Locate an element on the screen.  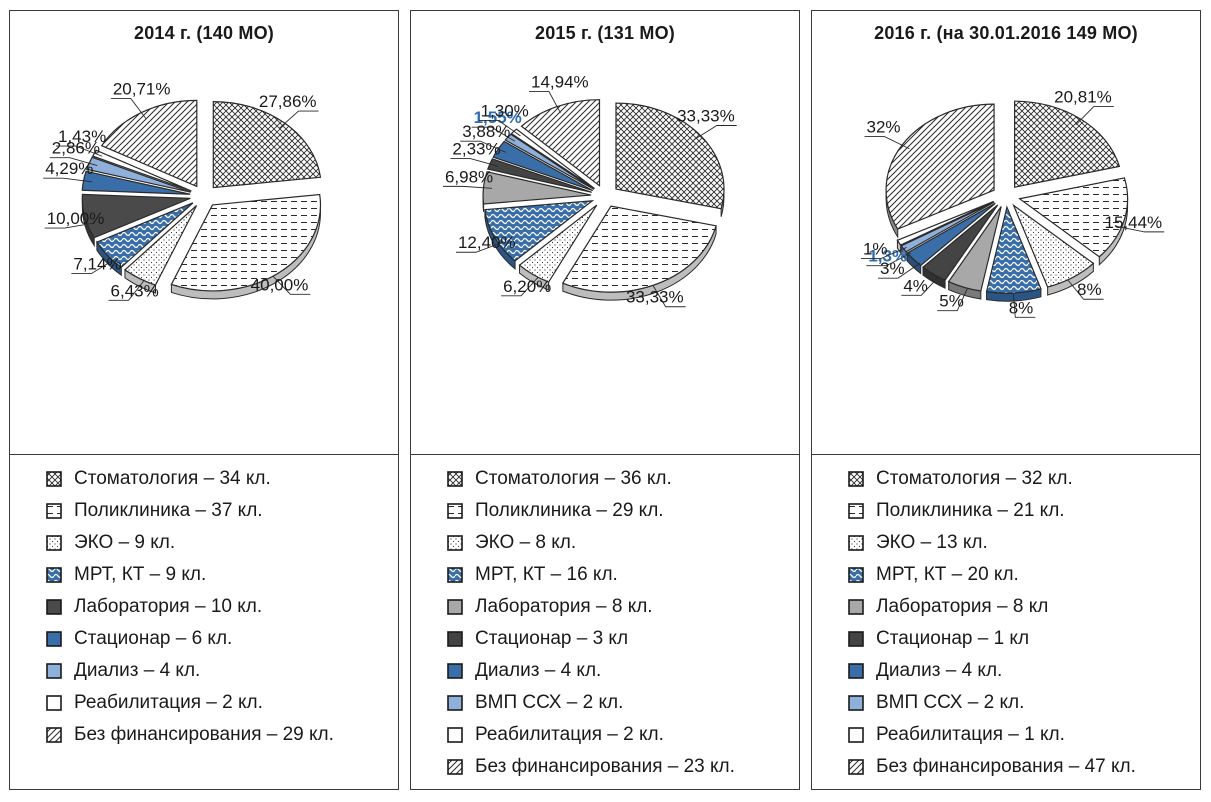
legend-item-стационар: Стационар – 6 кл. is located at coordinates (220, 639).